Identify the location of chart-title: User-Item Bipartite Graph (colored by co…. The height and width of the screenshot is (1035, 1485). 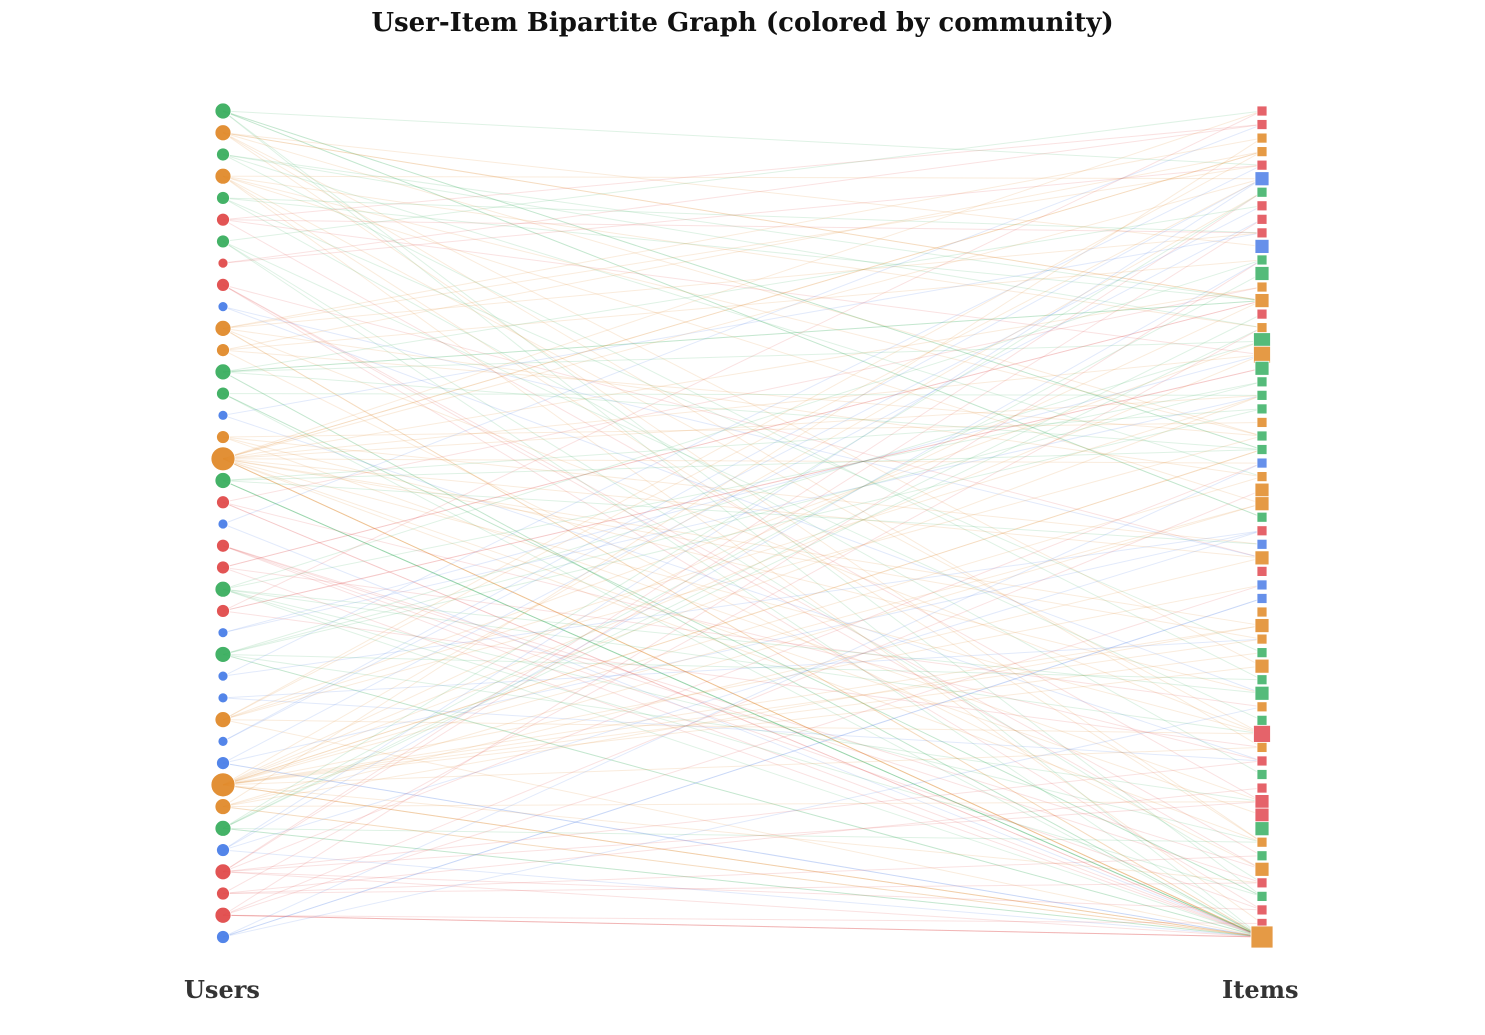
(742, 23).